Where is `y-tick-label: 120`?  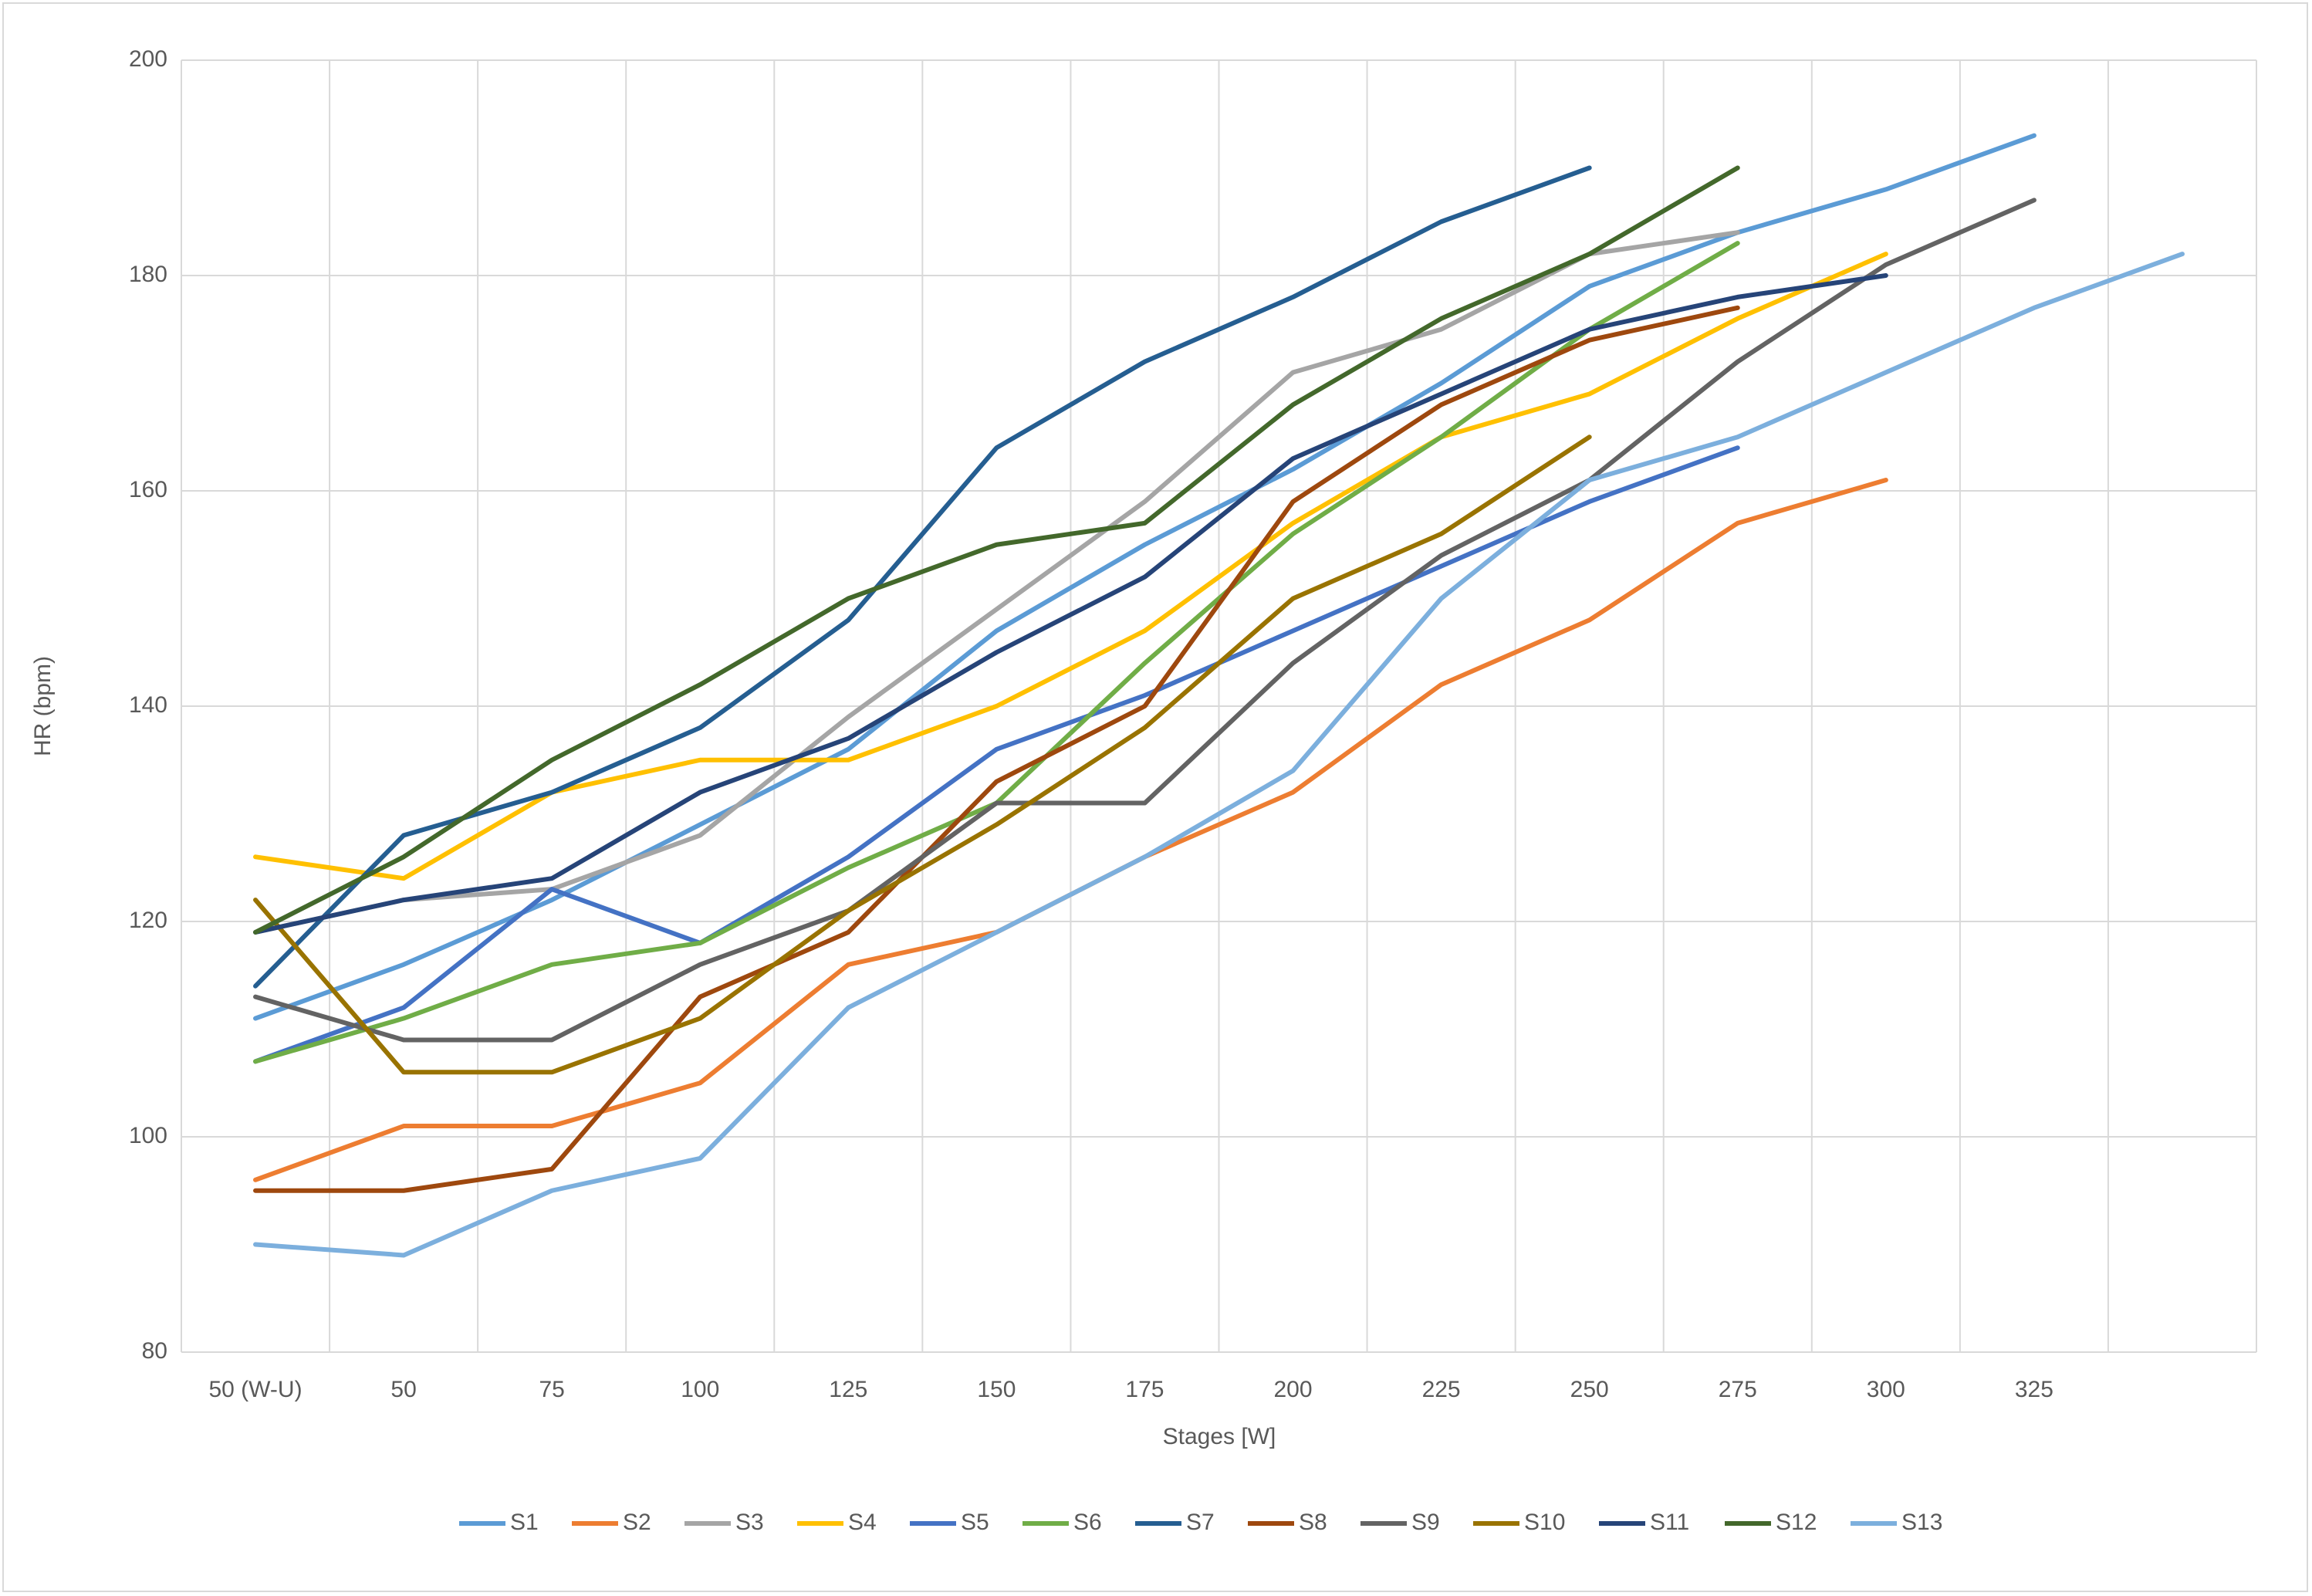 y-tick-label: 120 is located at coordinates (148, 921).